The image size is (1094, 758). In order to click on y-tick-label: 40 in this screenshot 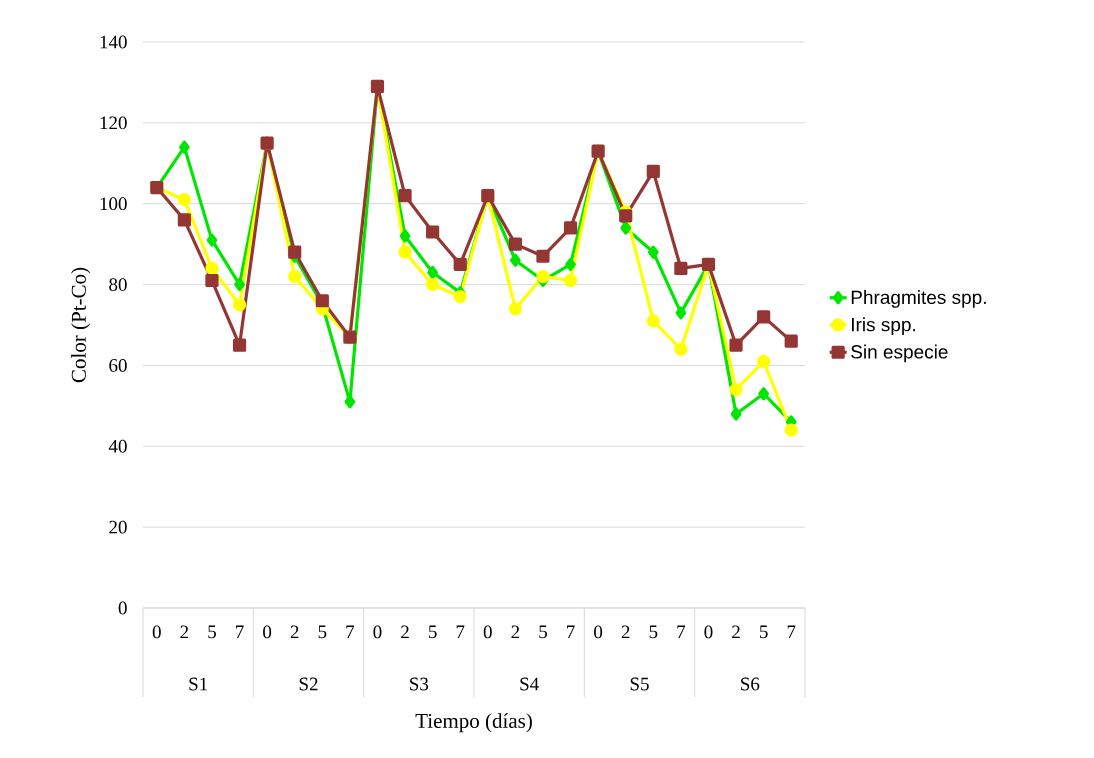, I will do `click(117, 446)`.